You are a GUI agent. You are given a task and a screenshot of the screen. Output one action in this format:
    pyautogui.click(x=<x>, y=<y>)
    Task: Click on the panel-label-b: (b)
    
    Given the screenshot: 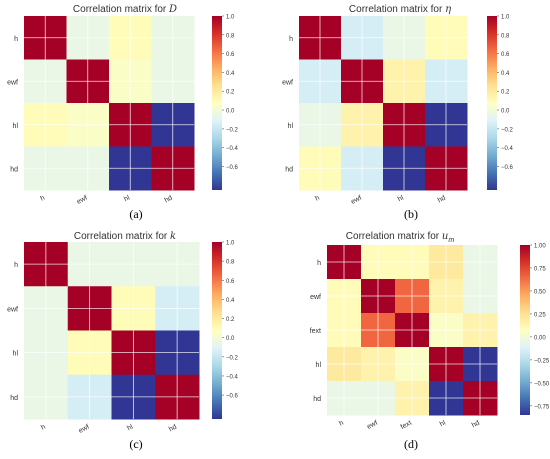 What is the action you would take?
    pyautogui.click(x=411, y=214)
    